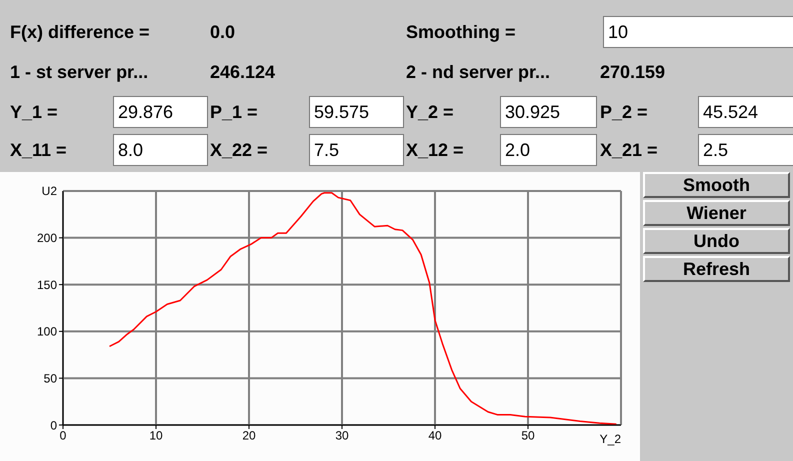  I want to click on text: 10, so click(698, 32).